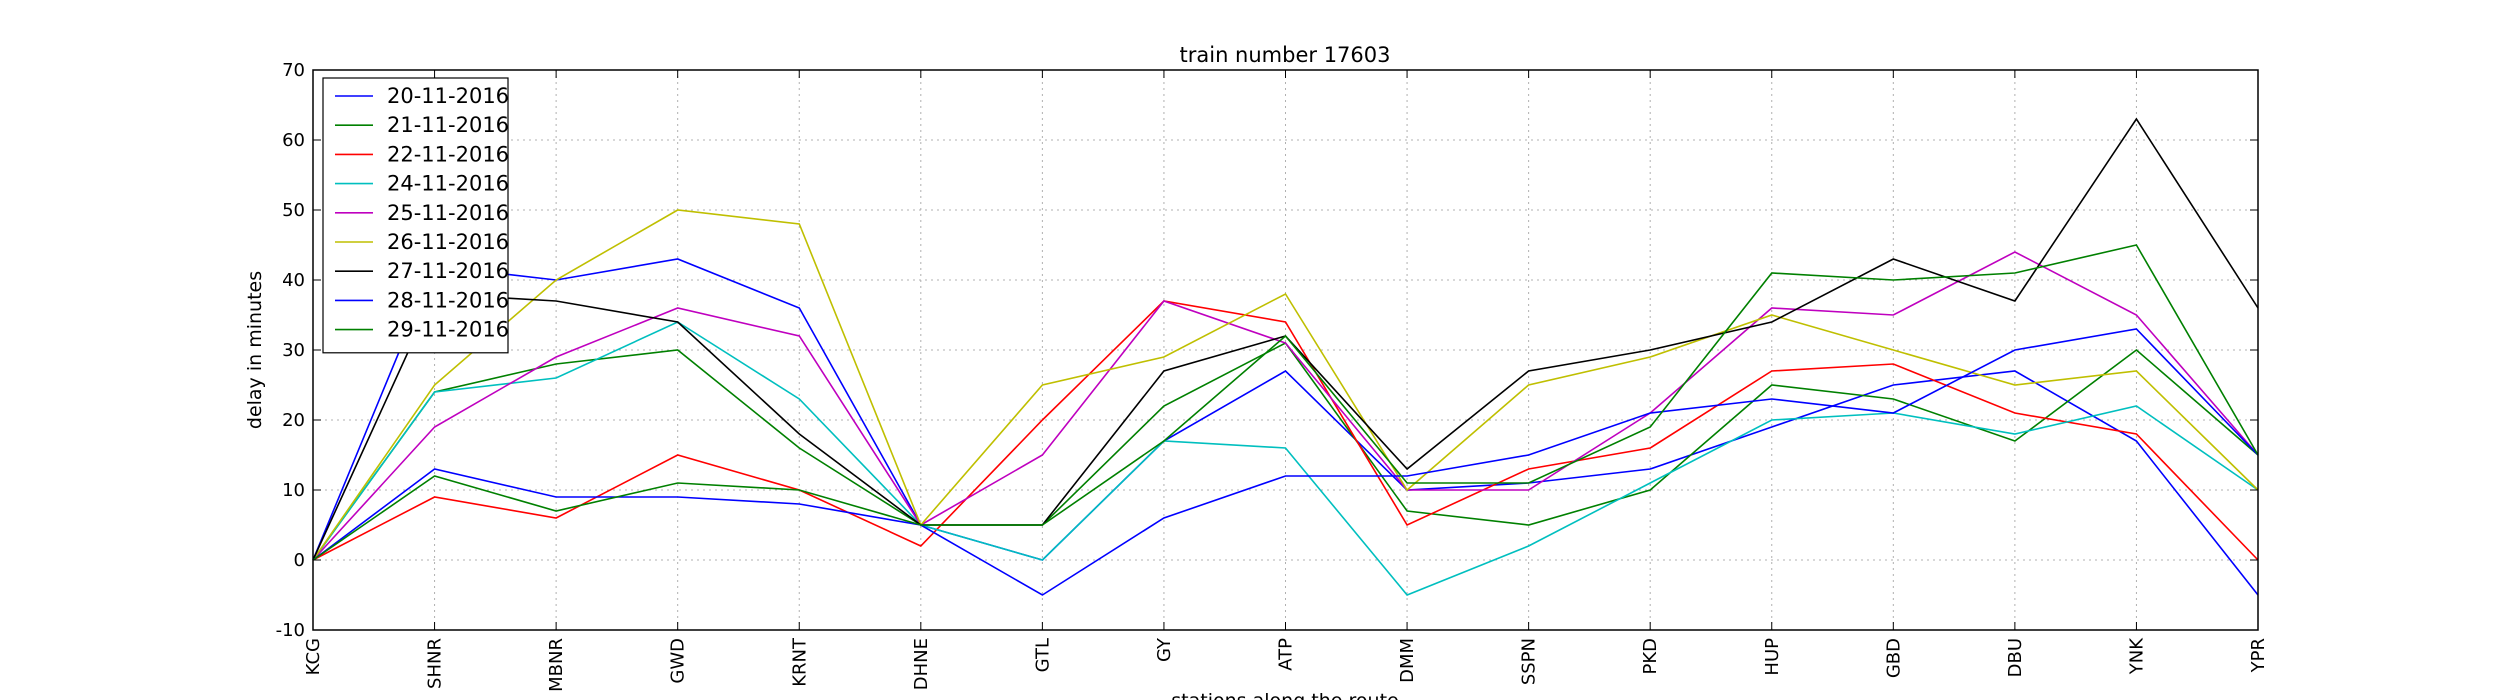  Describe the element at coordinates (293, 210) in the screenshot. I see `y-tick-label: 50` at that location.